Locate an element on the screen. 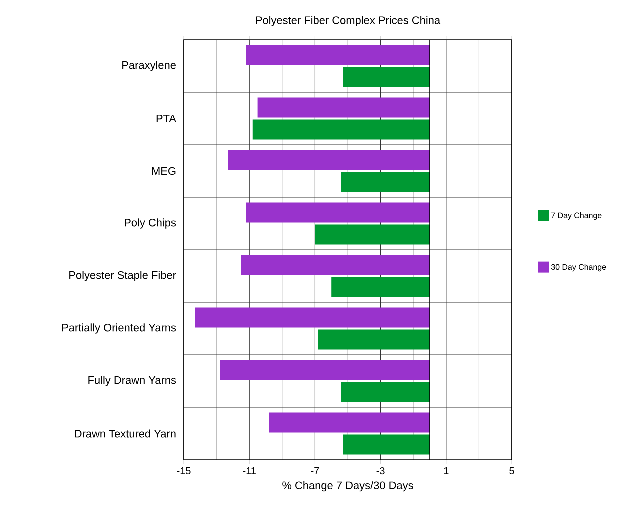 This screenshot has width=635, height=517. y-tick-label: Paraxylene is located at coordinates (149, 66).